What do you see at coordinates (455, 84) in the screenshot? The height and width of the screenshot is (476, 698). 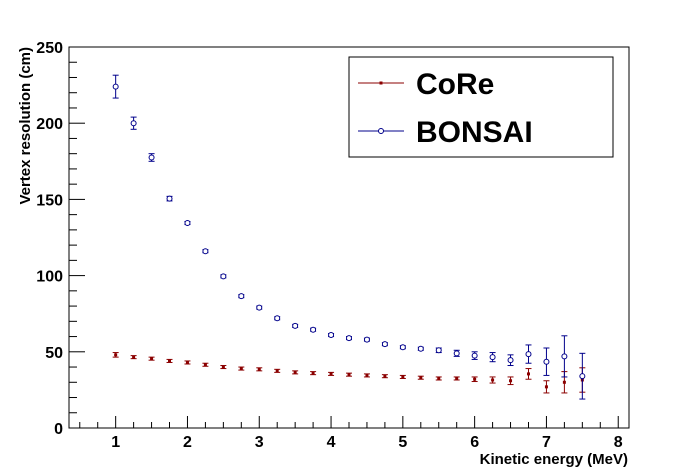 I see `legend-core-label: CoRe` at bounding box center [455, 84].